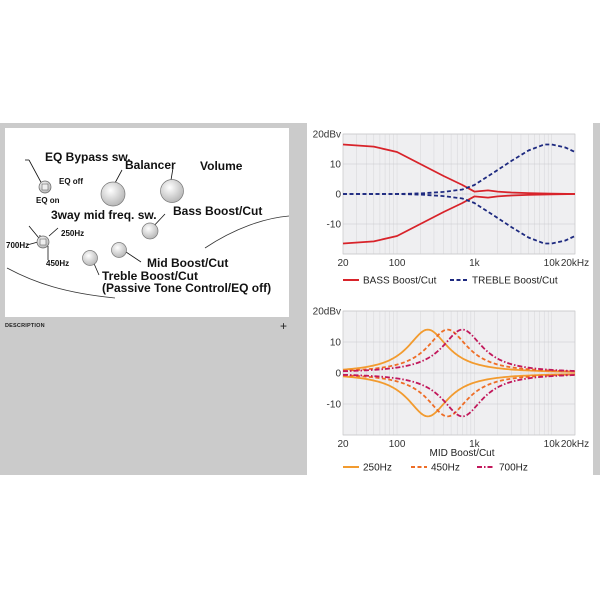  I want to click on chart-1-y-tick-label: 0, so click(338, 195).